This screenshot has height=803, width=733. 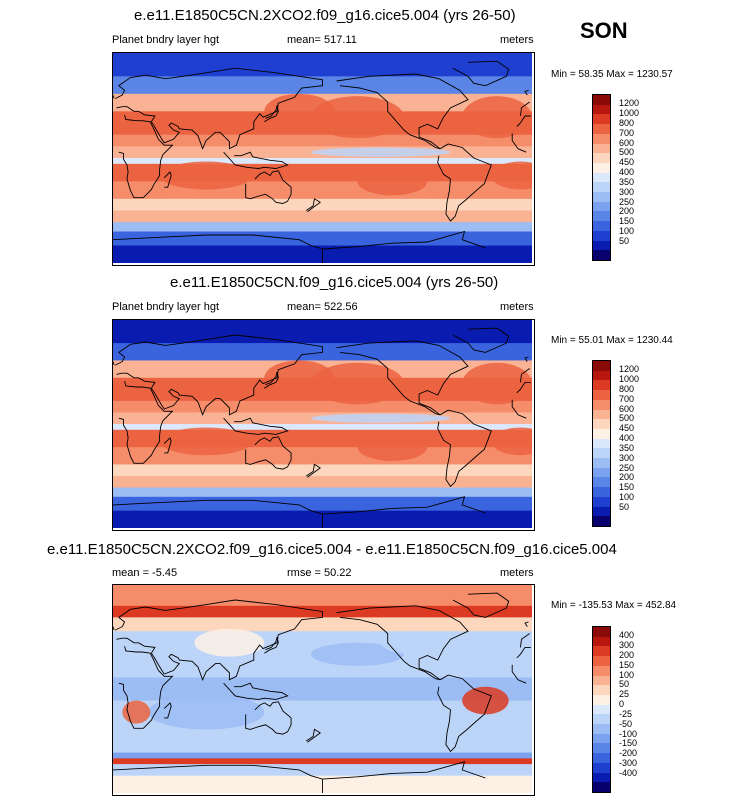 I want to click on colorbar-tick-label: -100, so click(x=628, y=733).